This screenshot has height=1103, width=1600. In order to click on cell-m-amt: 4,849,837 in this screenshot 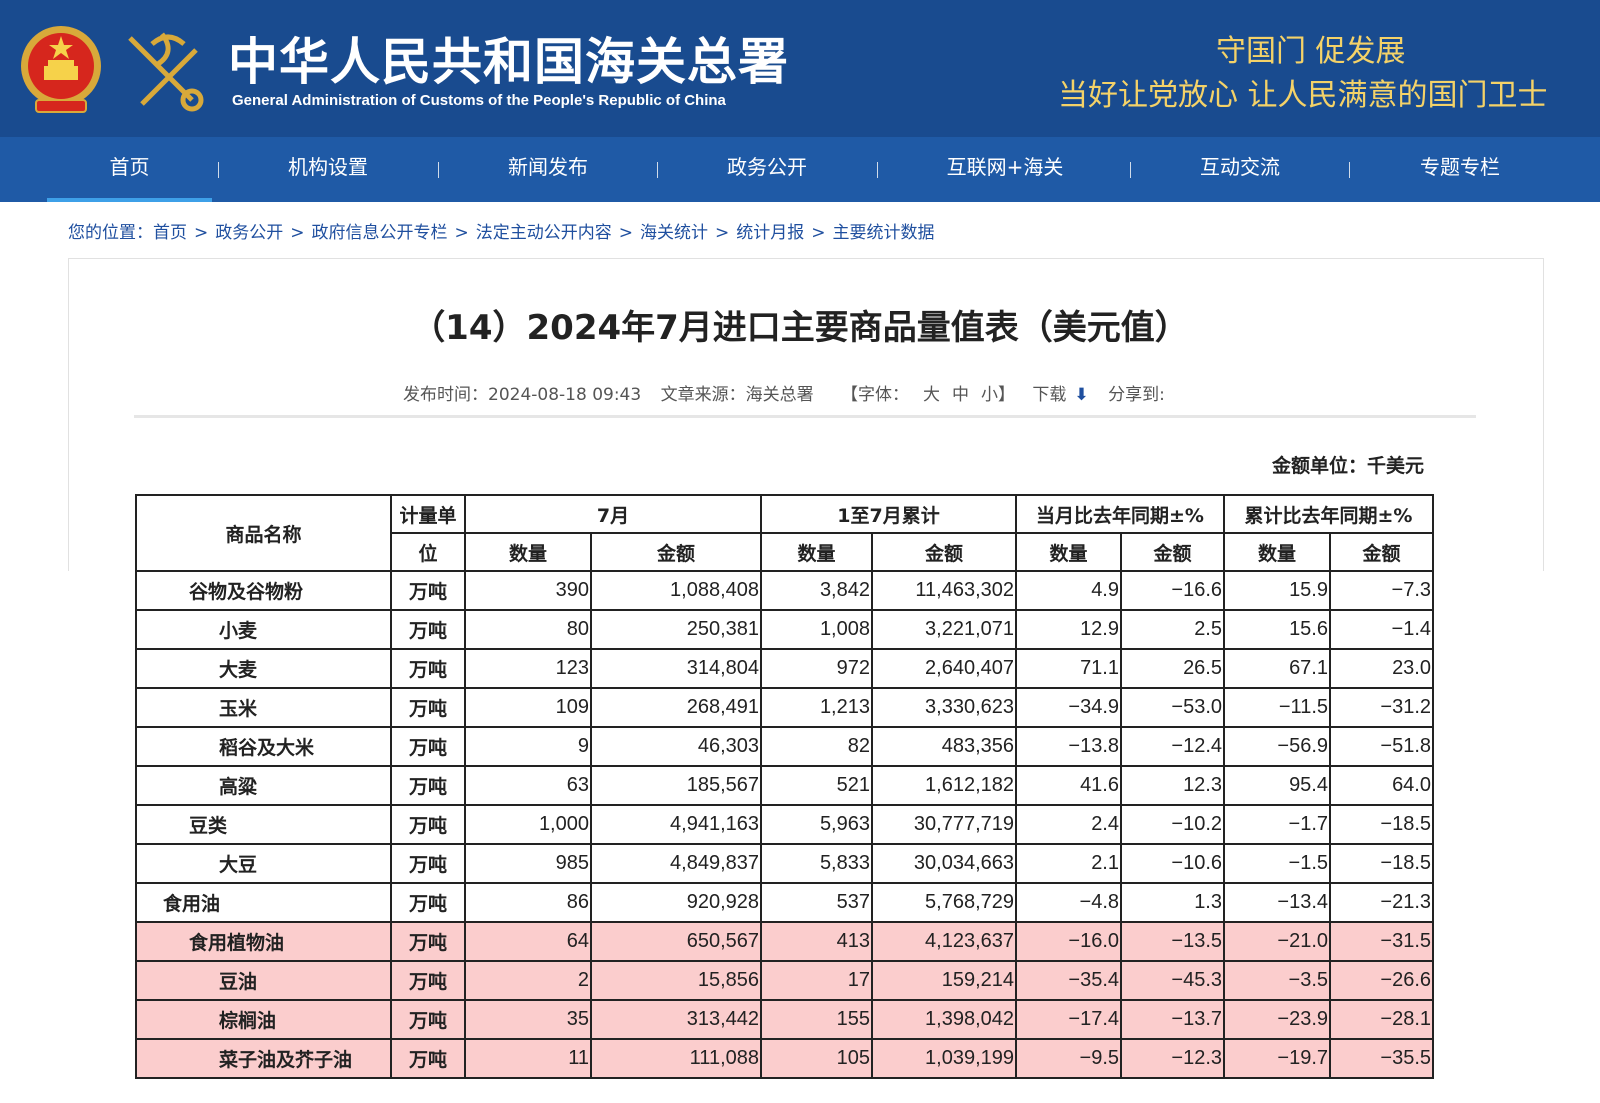, I will do `click(676, 863)`.